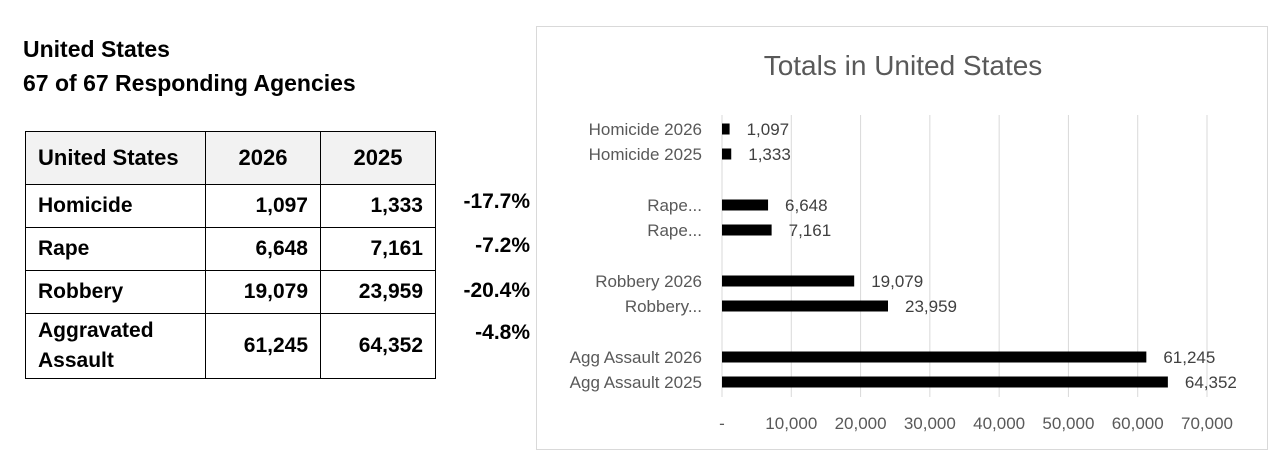 The height and width of the screenshot is (467, 1288). Describe the element at coordinates (769, 154) in the screenshot. I see `data-label: 1,333` at that location.